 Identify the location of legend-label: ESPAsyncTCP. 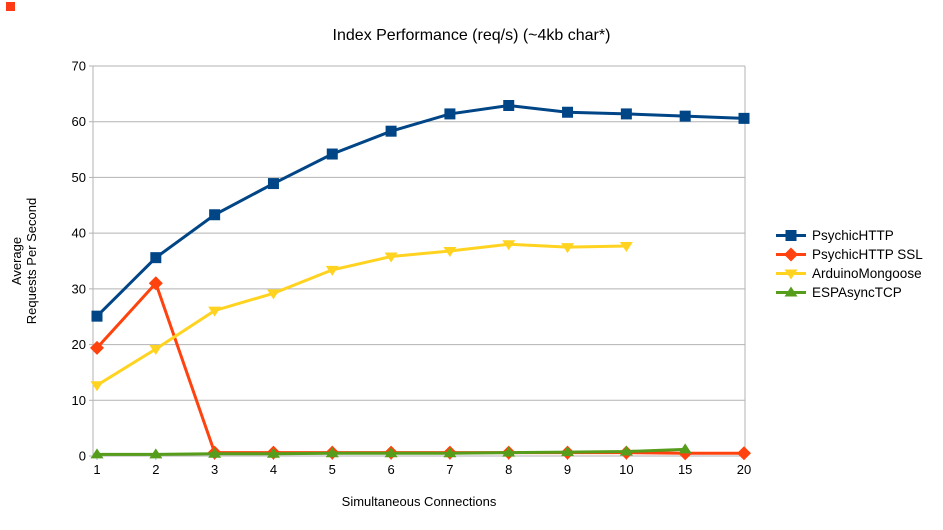
(857, 292).